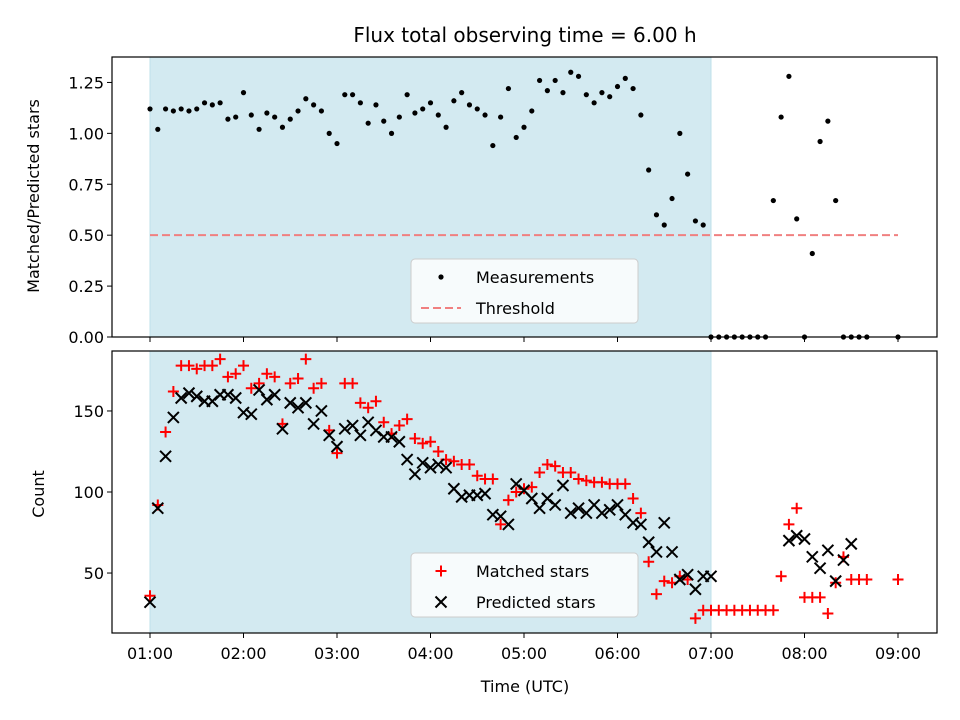 The image size is (960, 720). Describe the element at coordinates (86, 184) in the screenshot. I see `y-tick-label: 0.75` at that location.